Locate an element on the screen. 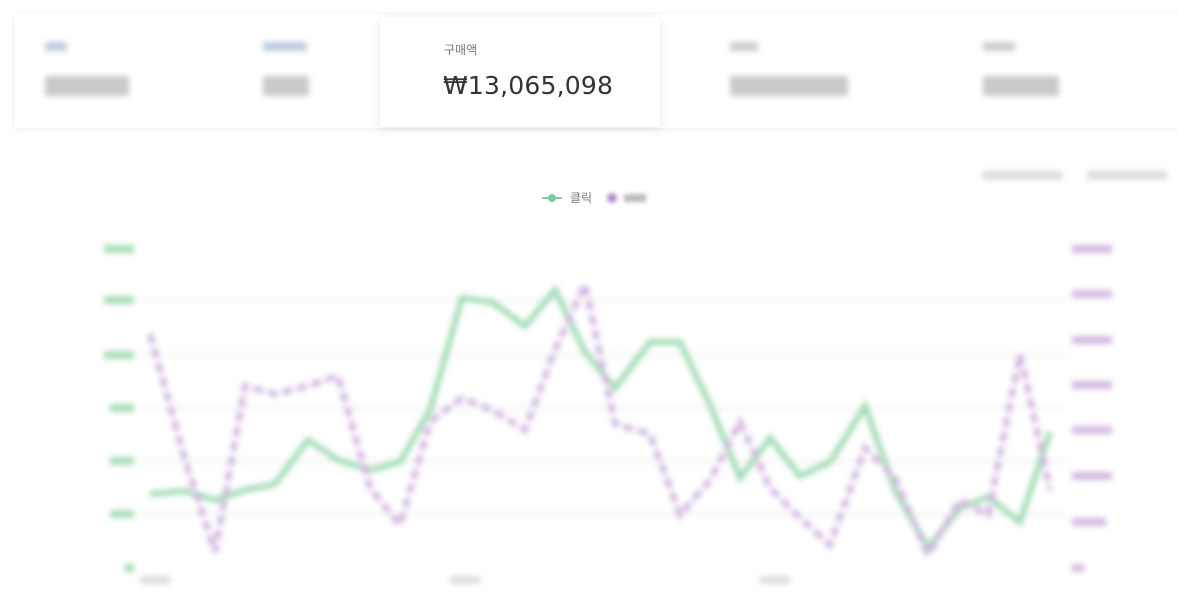 This screenshot has width=1178, height=608. blurred-controls is located at coordinates (1077, 175).